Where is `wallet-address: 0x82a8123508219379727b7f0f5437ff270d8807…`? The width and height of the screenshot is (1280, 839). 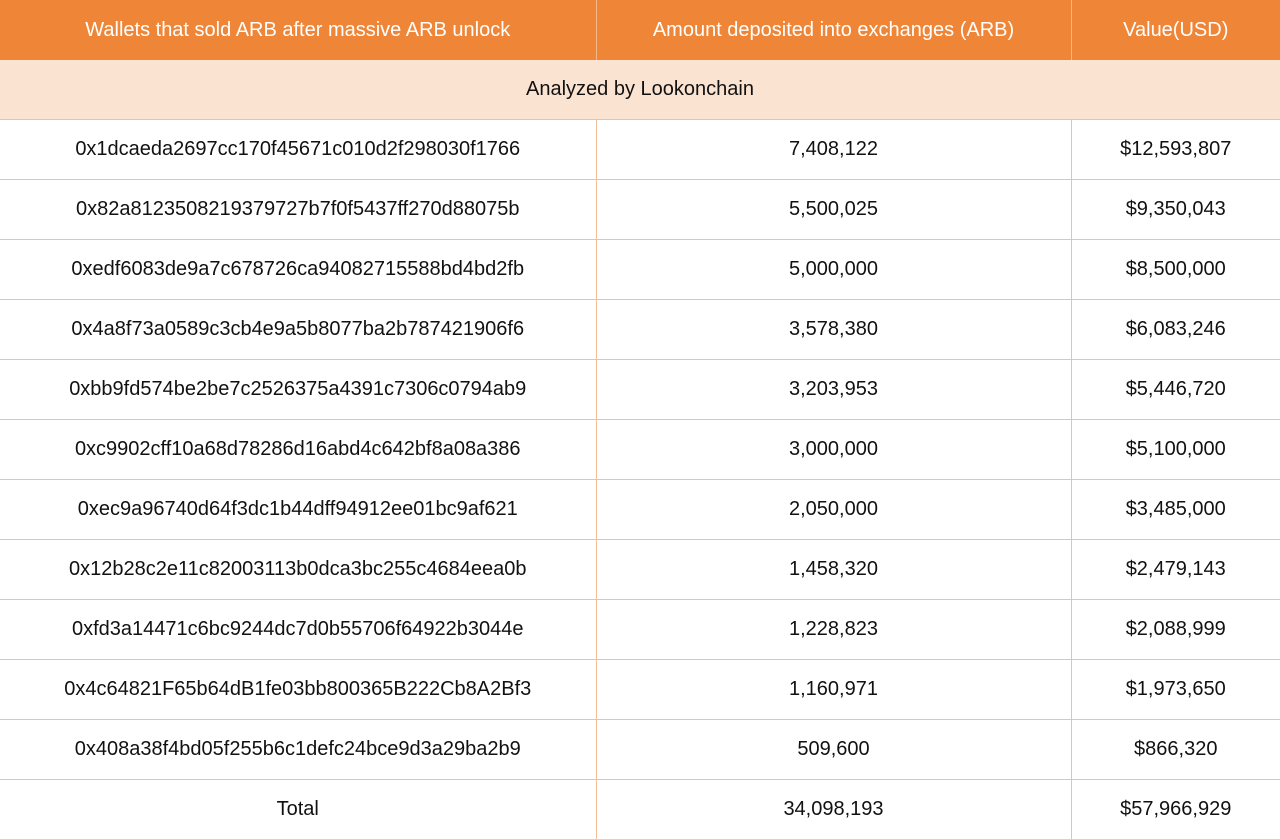 wallet-address: 0x82a8123508219379727b7f0f5437ff270d8807… is located at coordinates (298, 210).